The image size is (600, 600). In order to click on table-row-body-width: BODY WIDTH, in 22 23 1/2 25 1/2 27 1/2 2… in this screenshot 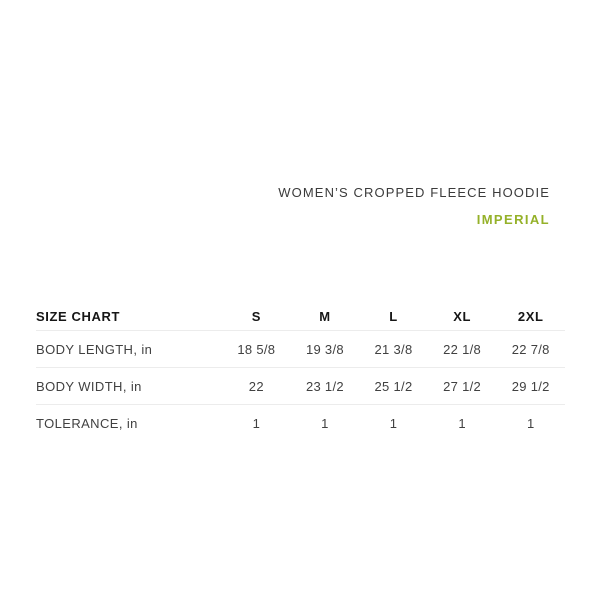, I will do `click(300, 386)`.